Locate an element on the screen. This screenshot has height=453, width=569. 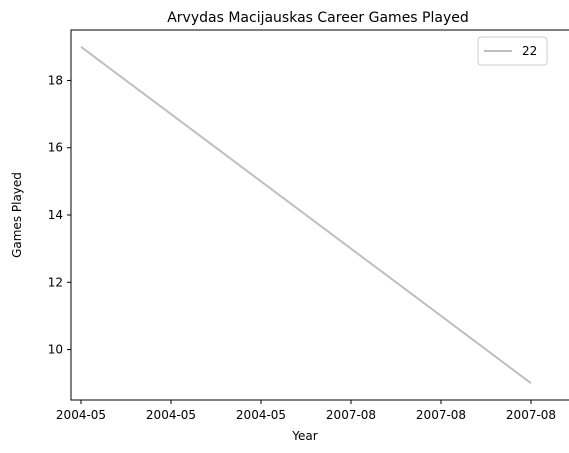
legend: 22 is located at coordinates (512, 51).